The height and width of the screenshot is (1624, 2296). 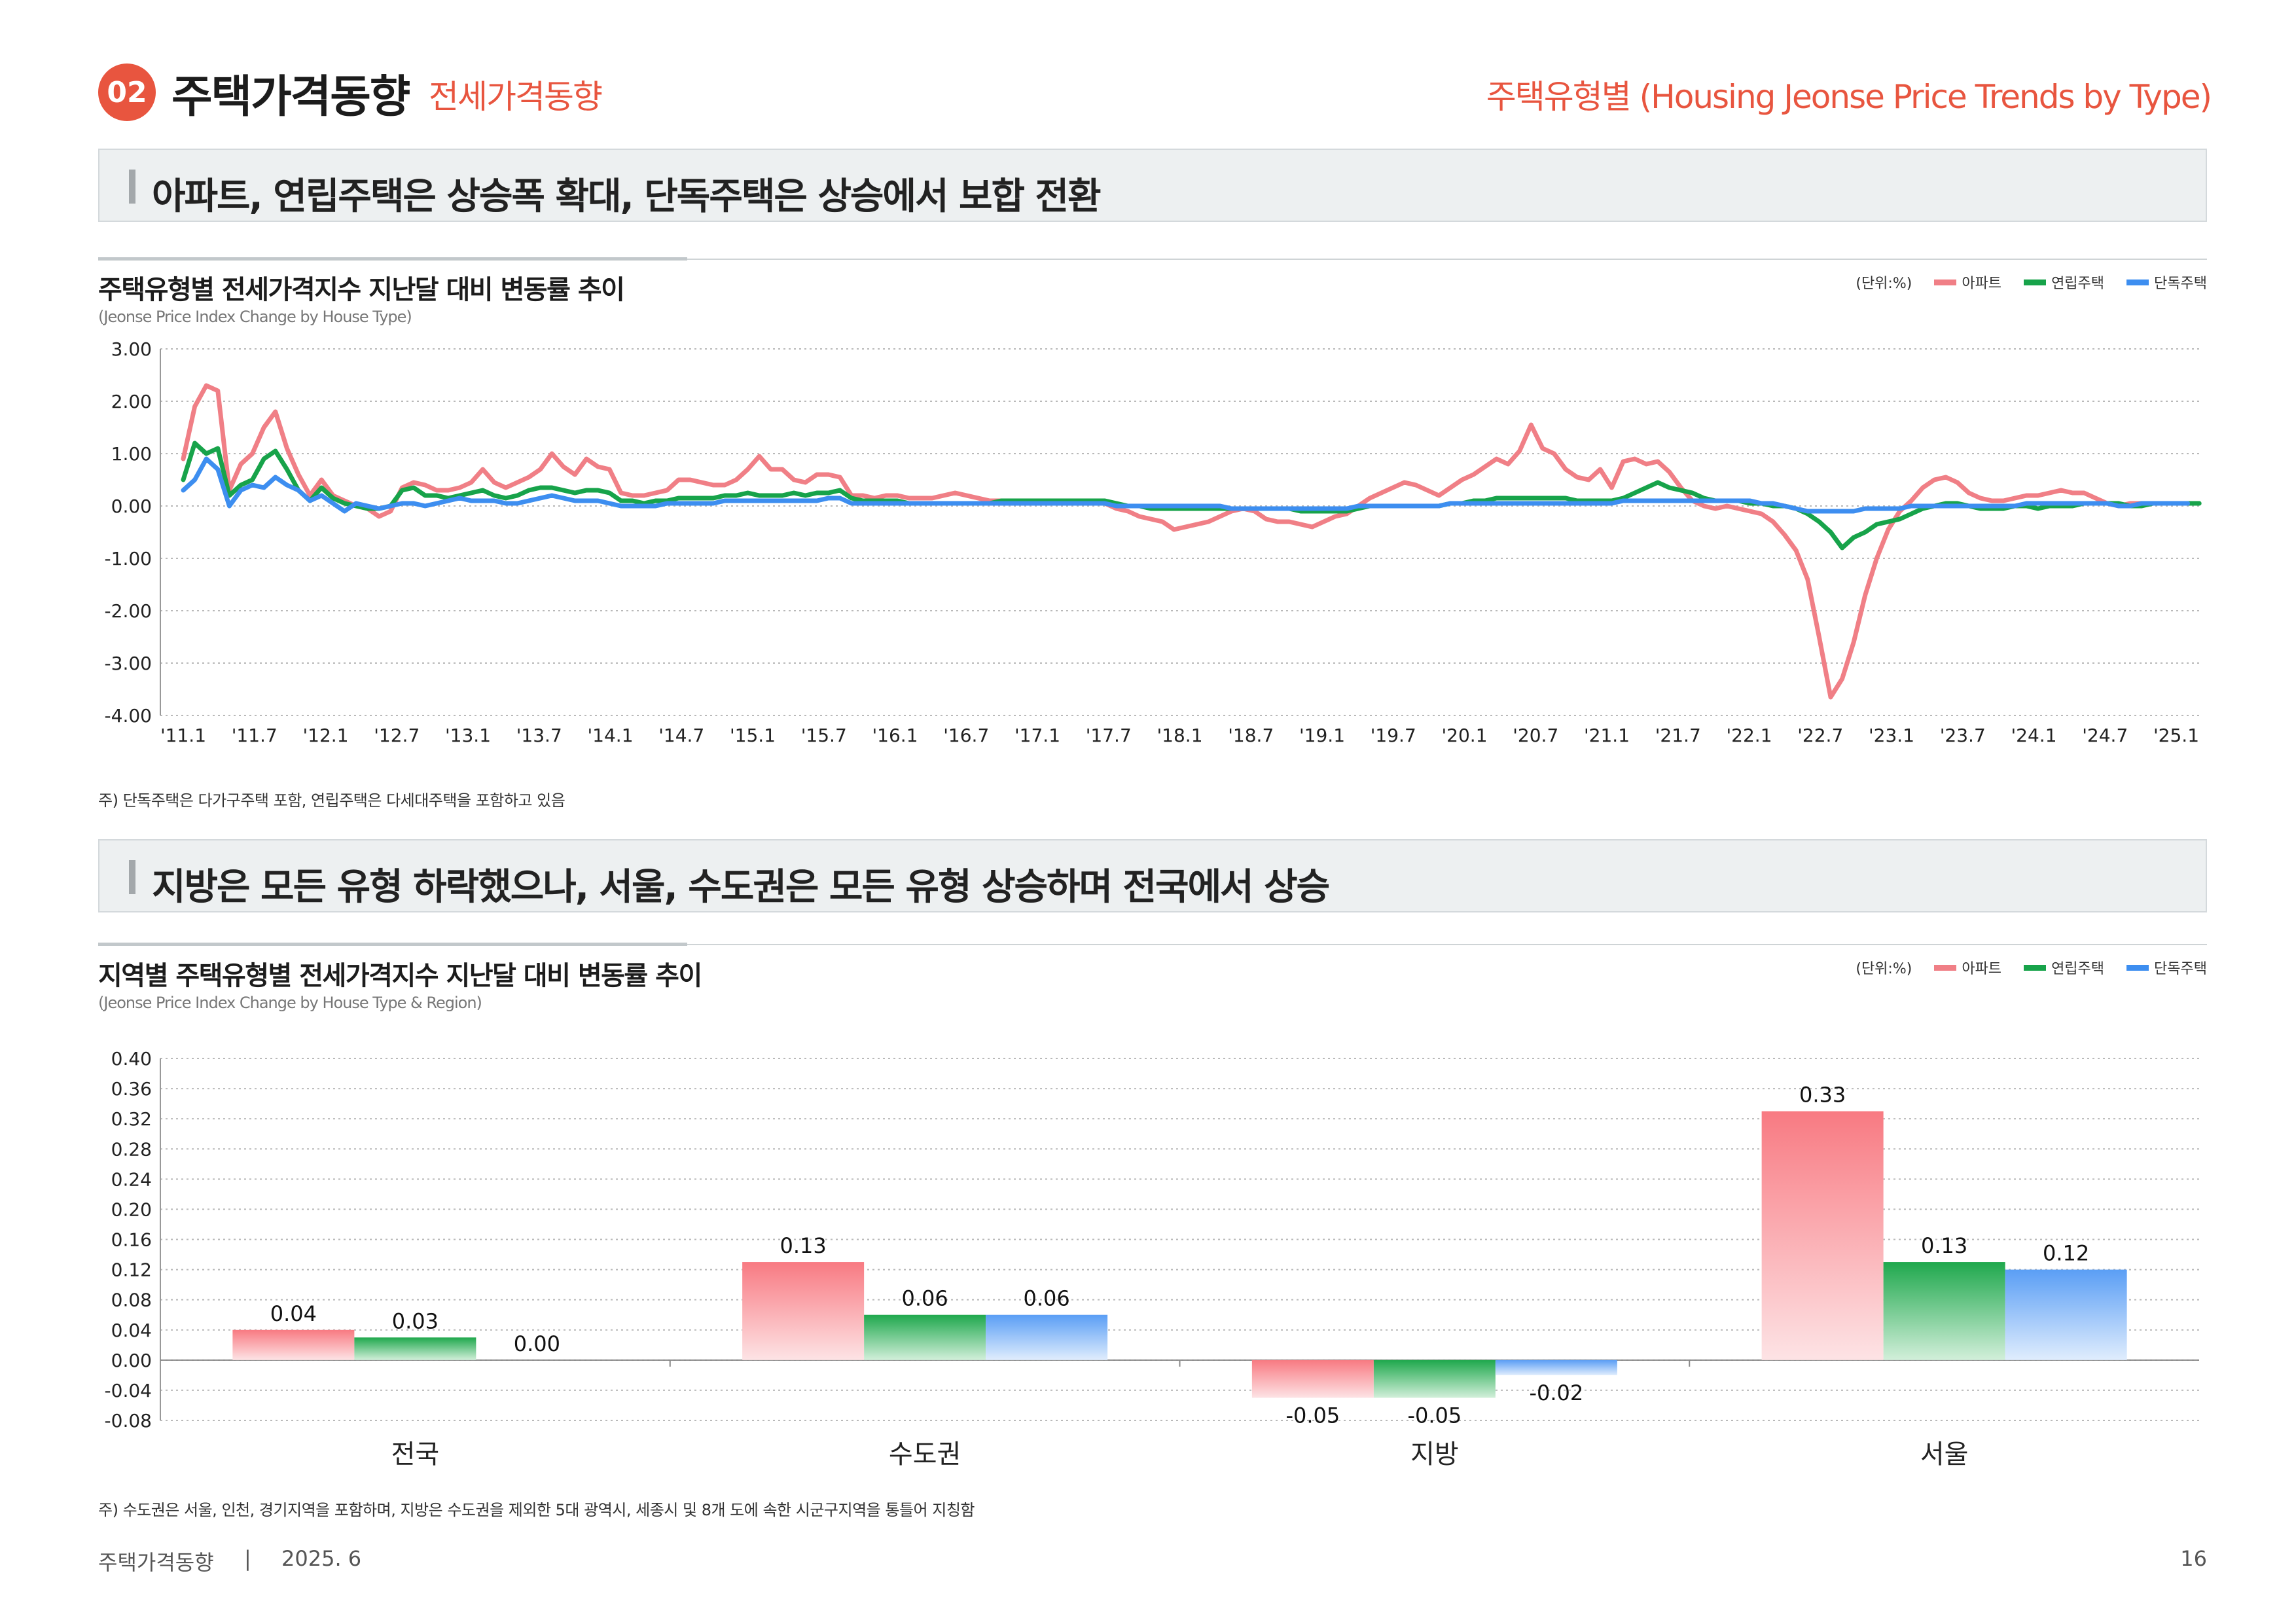 I want to click on x-tick-label: '14.1, so click(x=610, y=735).